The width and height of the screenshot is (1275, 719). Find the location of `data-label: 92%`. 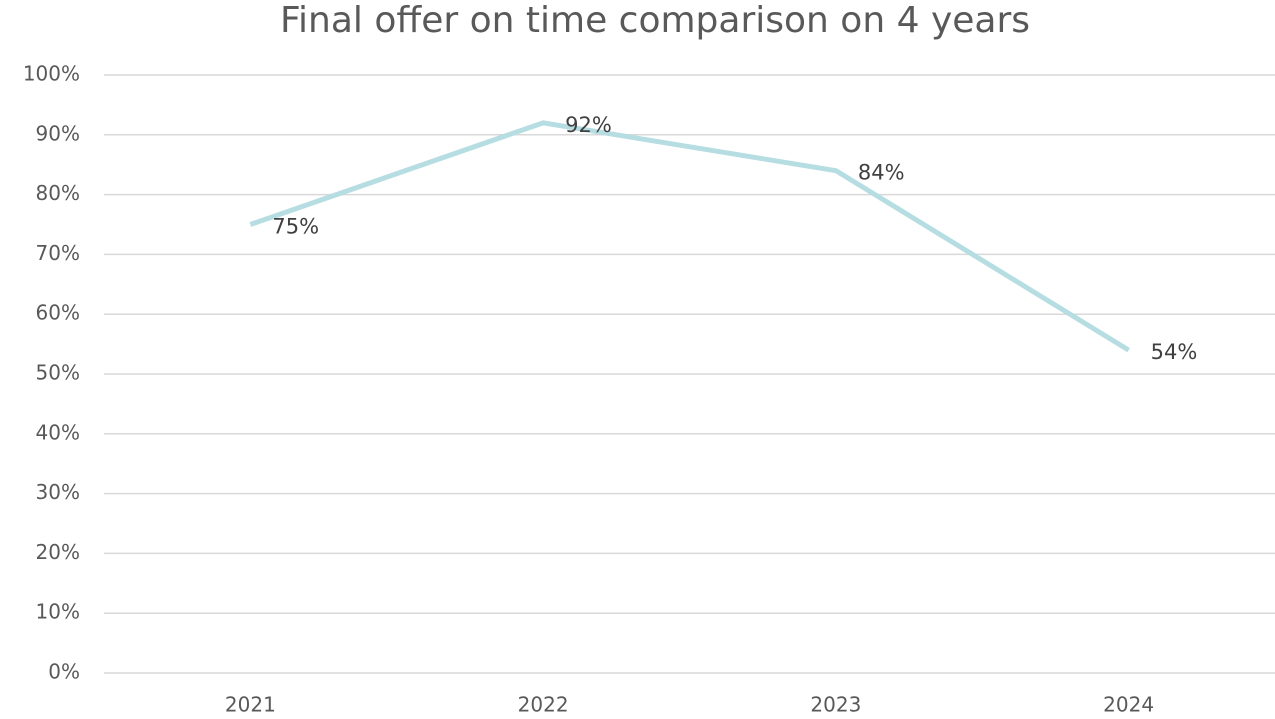

data-label: 92% is located at coordinates (588, 125).